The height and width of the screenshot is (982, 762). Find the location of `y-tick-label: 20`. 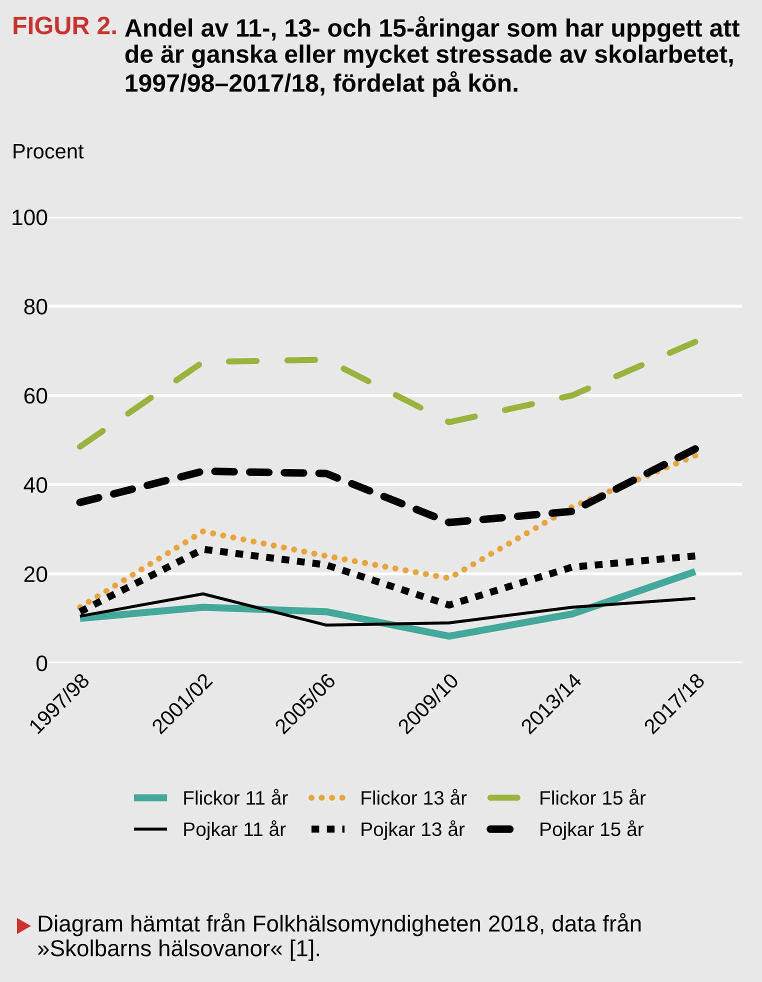

y-tick-label: 20 is located at coordinates (36, 574).